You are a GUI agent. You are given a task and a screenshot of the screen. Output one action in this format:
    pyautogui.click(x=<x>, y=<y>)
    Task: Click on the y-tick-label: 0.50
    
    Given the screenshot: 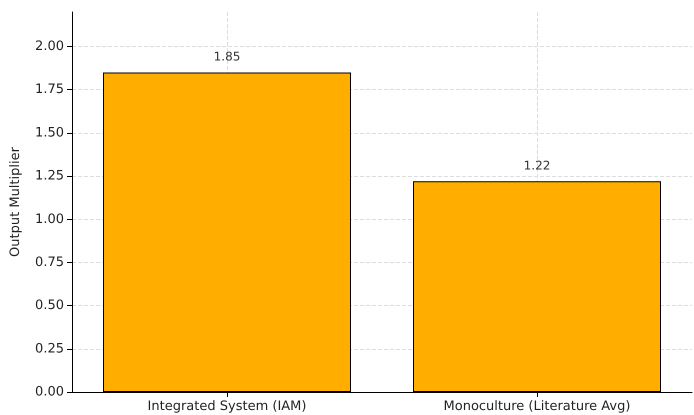 What is the action you would take?
    pyautogui.click(x=49, y=306)
    